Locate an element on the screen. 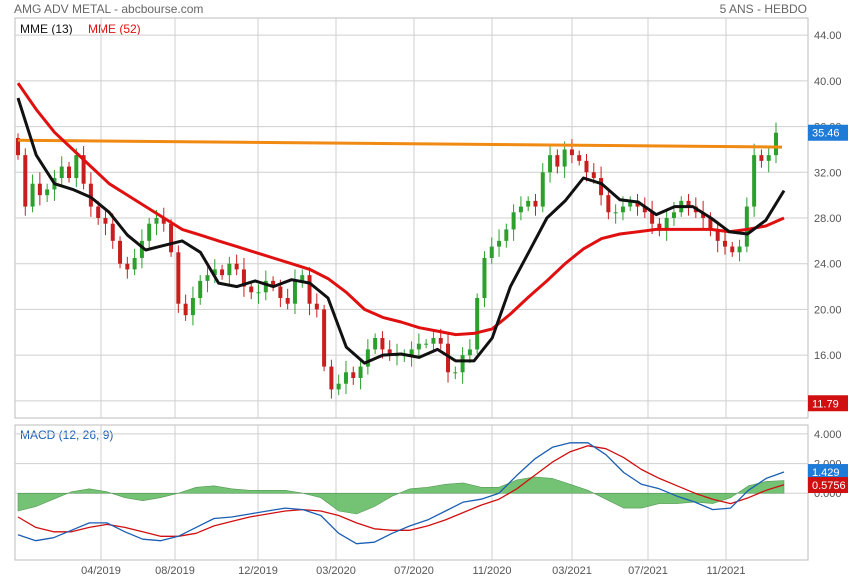  macd-y-tick-label: 4.000 is located at coordinates (828, 435).